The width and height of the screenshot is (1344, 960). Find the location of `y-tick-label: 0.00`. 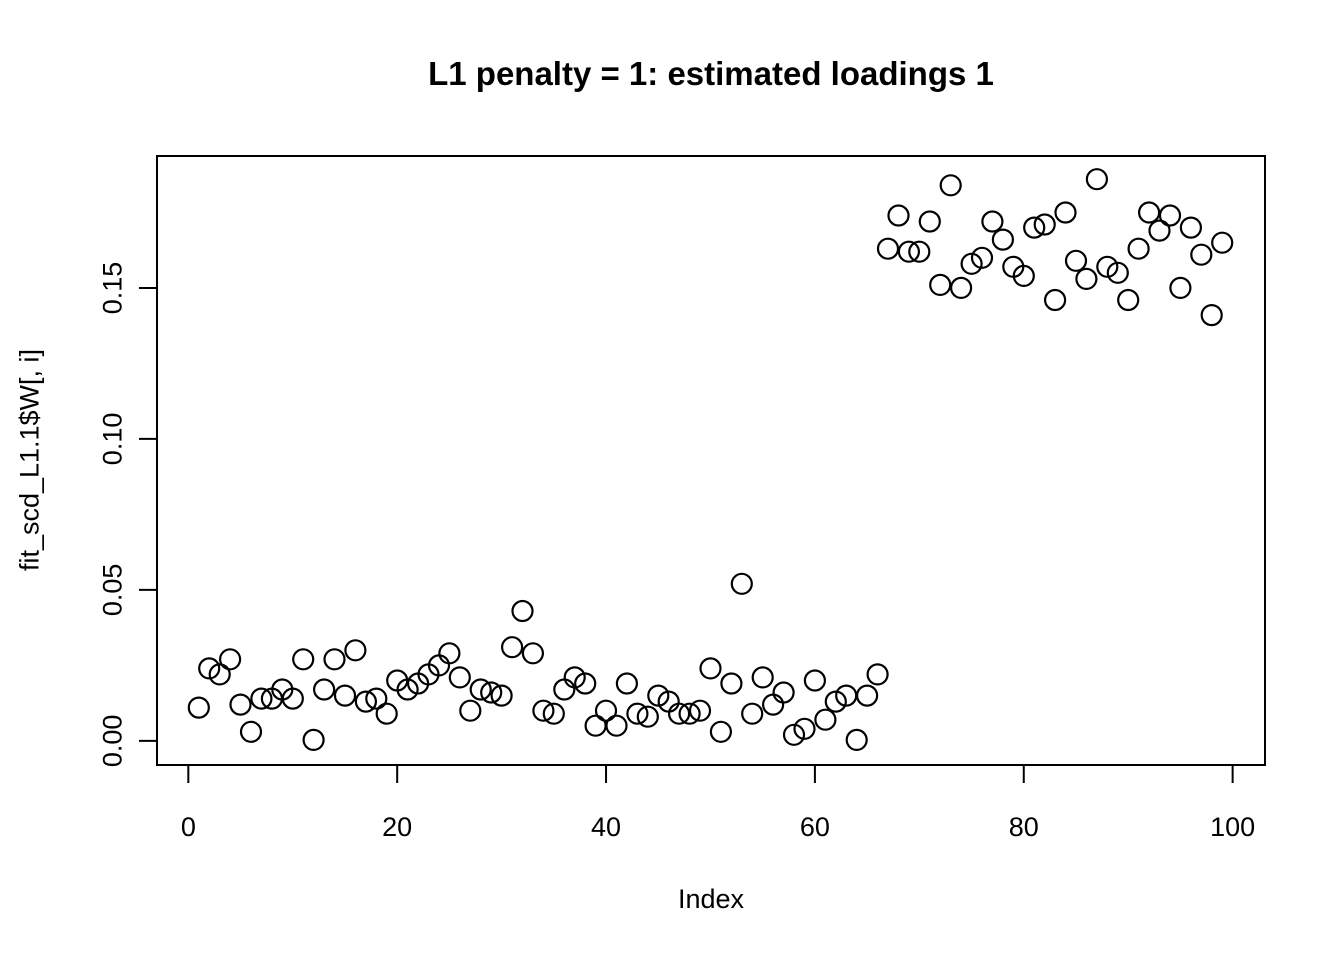

y-tick-label: 0.00 is located at coordinates (112, 741).